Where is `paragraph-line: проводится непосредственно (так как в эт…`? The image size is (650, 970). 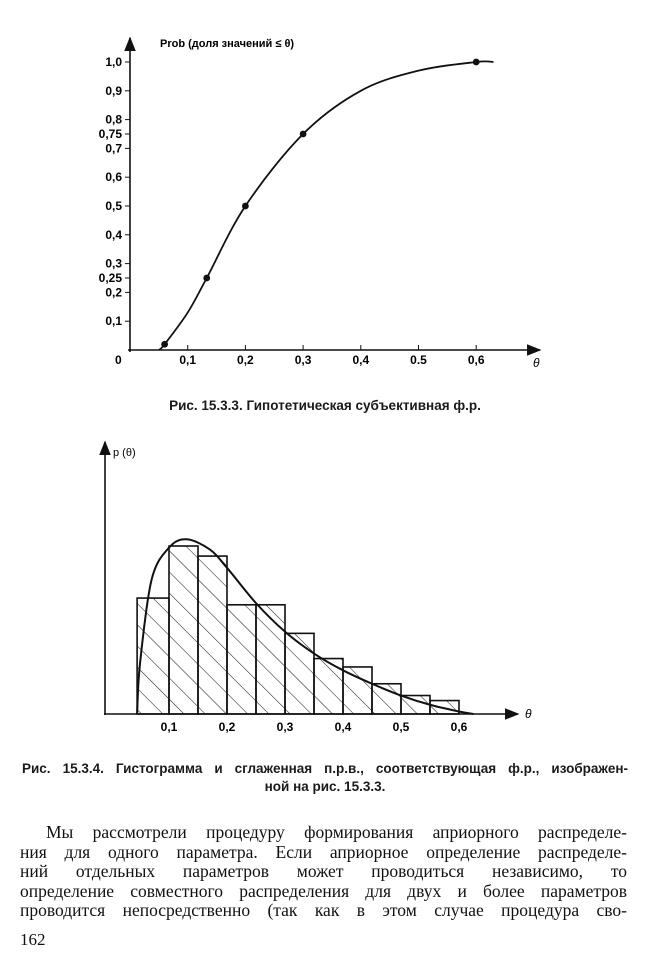 paragraph-line: проводится непосредственно (так как в эт… is located at coordinates (323, 910).